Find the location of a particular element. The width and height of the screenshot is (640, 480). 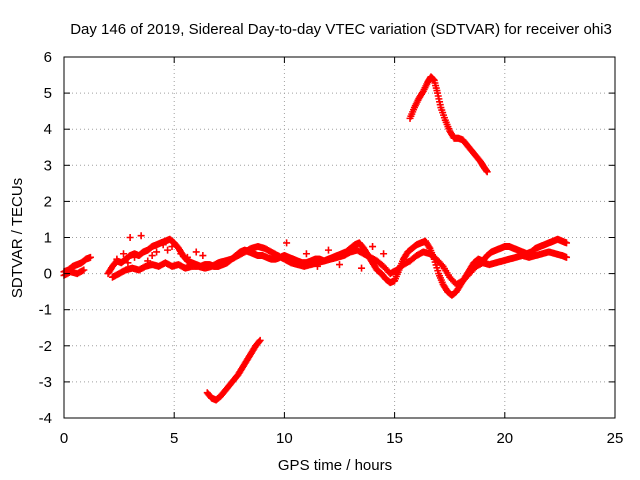

y-tick-label: -4 is located at coordinates (45, 418).